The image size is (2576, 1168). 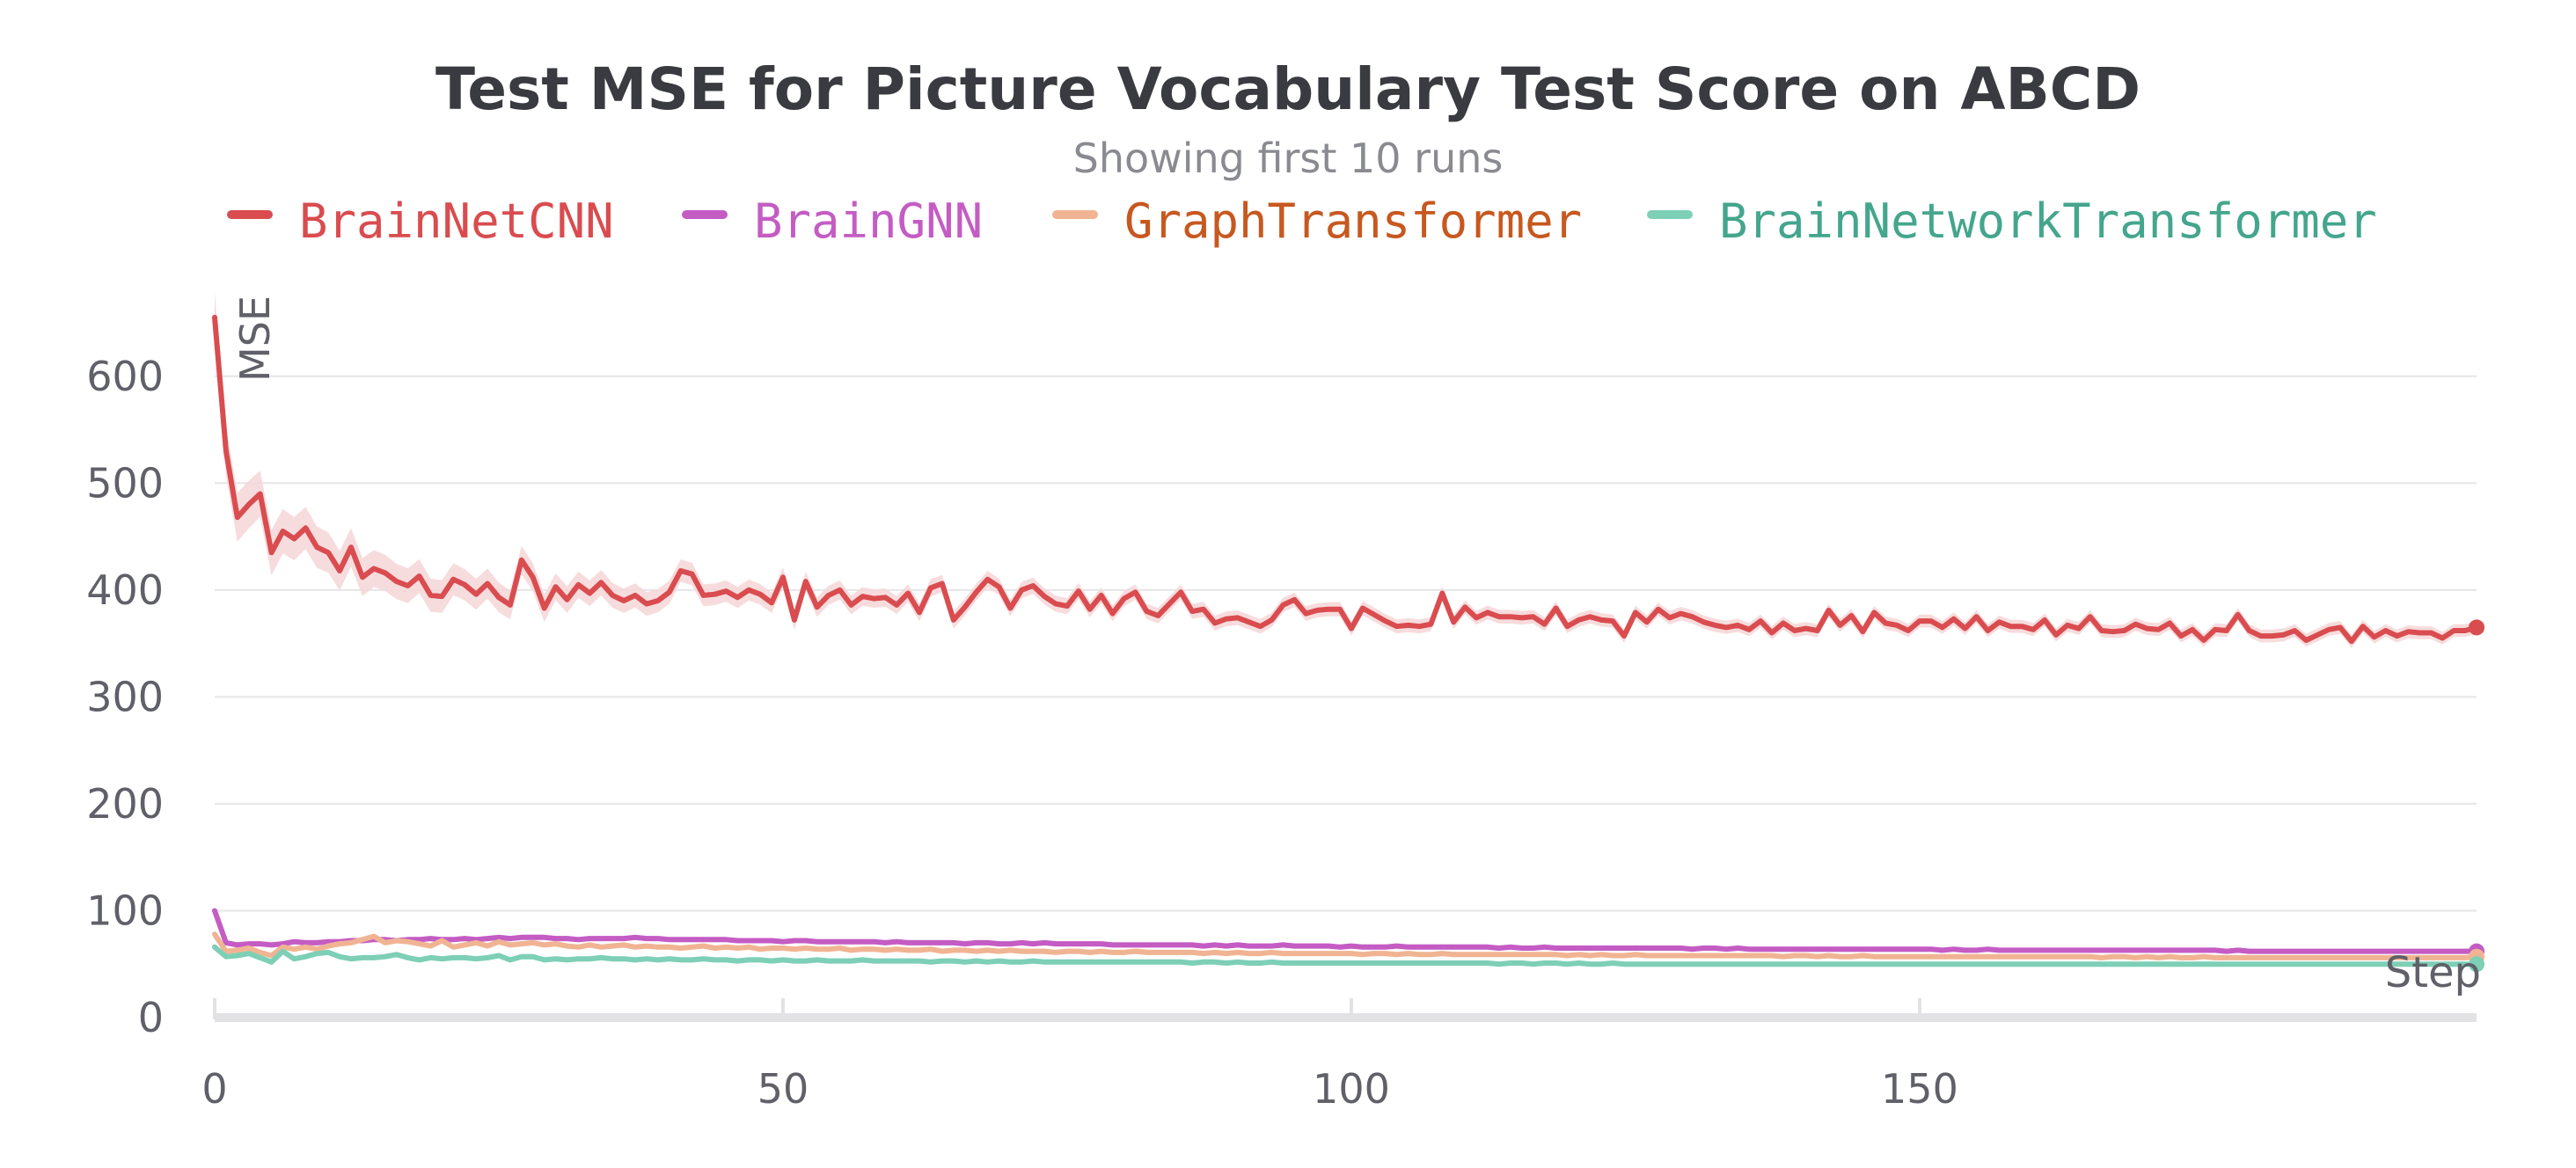 What do you see at coordinates (2048, 221) in the screenshot?
I see `legend-label-3: BrainNetworkTransformer` at bounding box center [2048, 221].